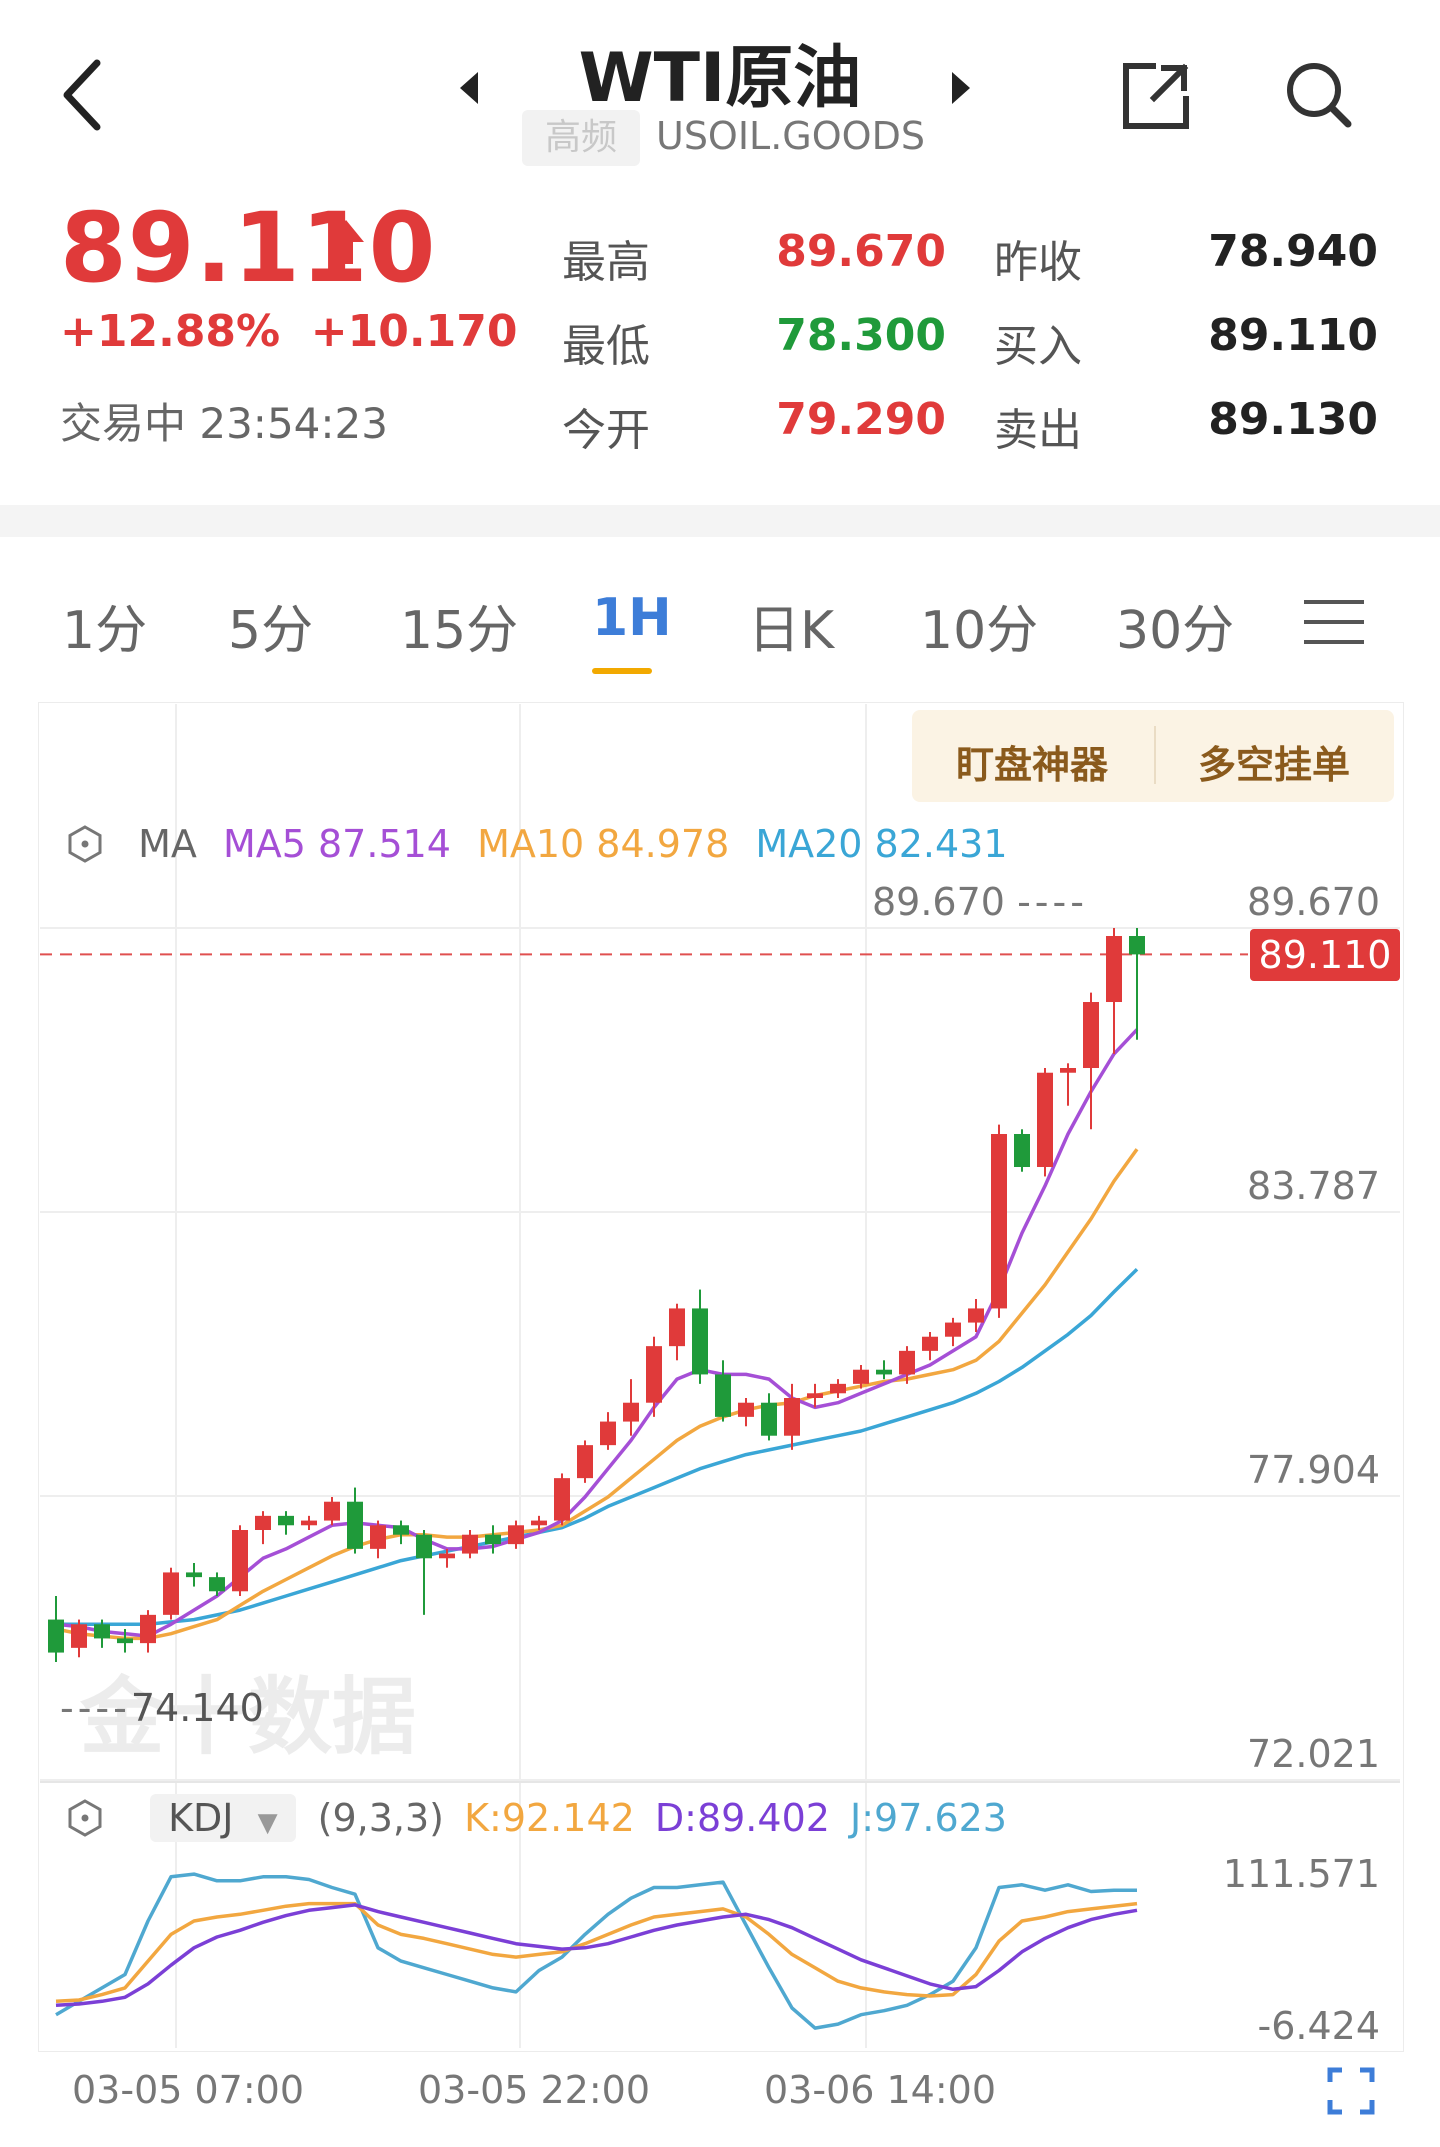  What do you see at coordinates (414, 331) in the screenshot?
I see `change-amount: +10.170` at bounding box center [414, 331].